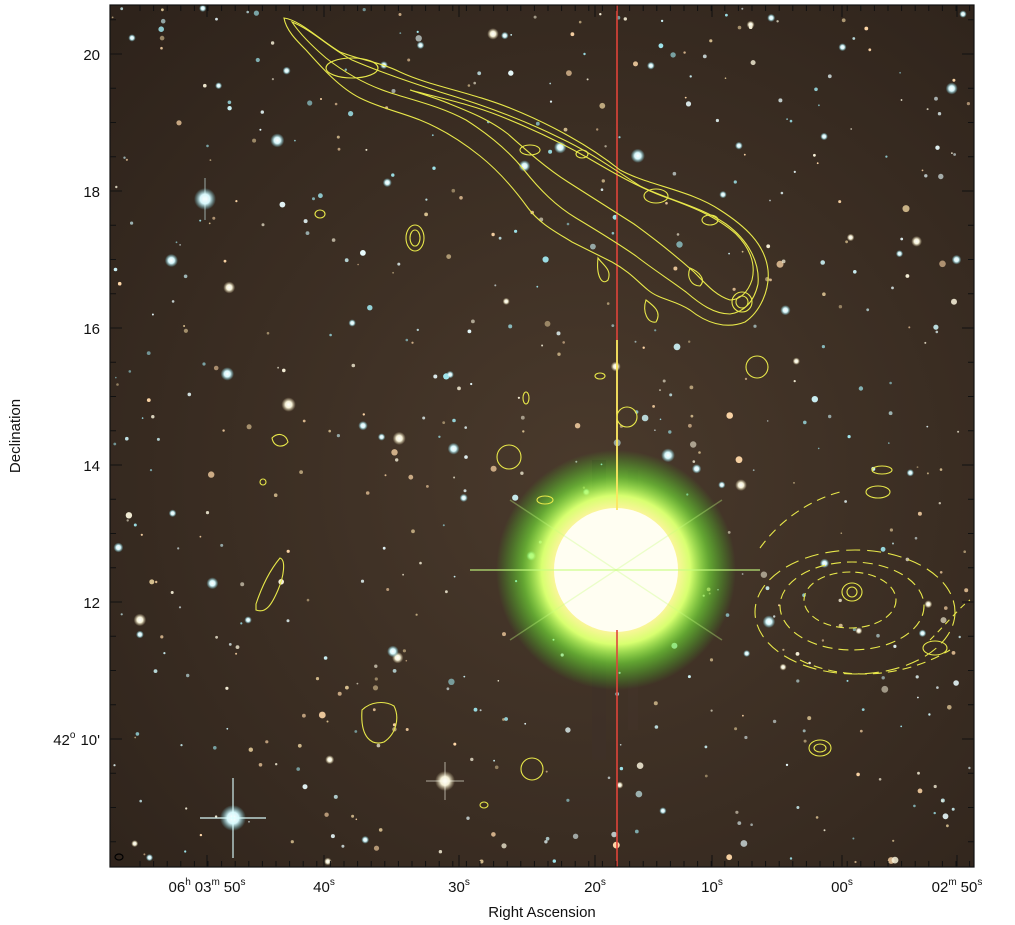  I want to click on x-tick-labels: 06h 03m 50s 40s 30s 20s 10s 00s 02m 50s, so click(576, 886).